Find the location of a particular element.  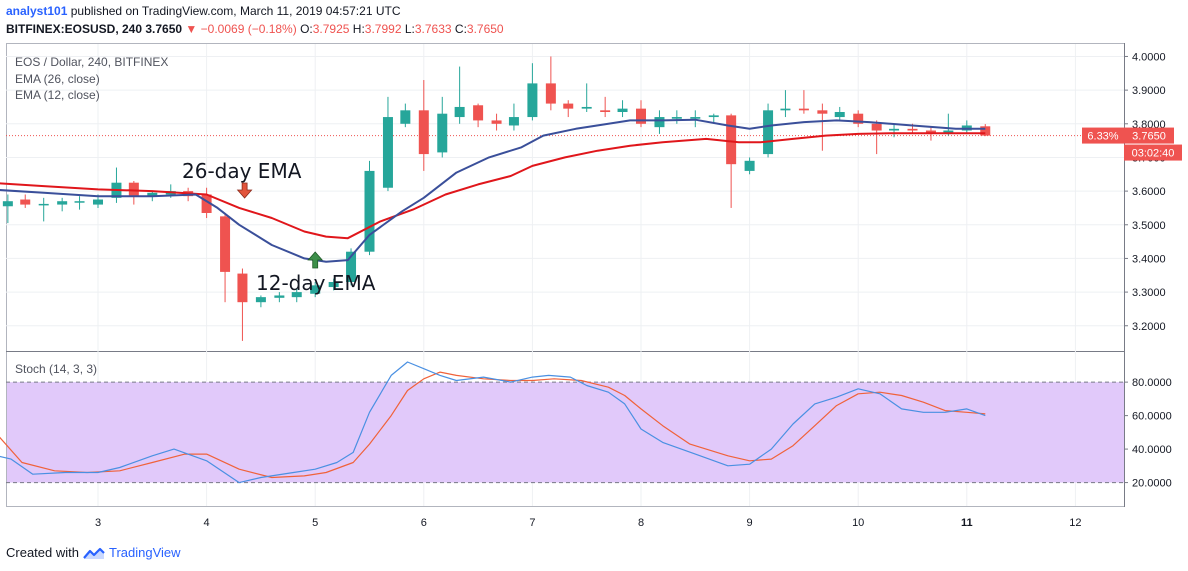

price-tag: 6.33% 3.7650 03:02:40 is located at coordinates (1132, 144).